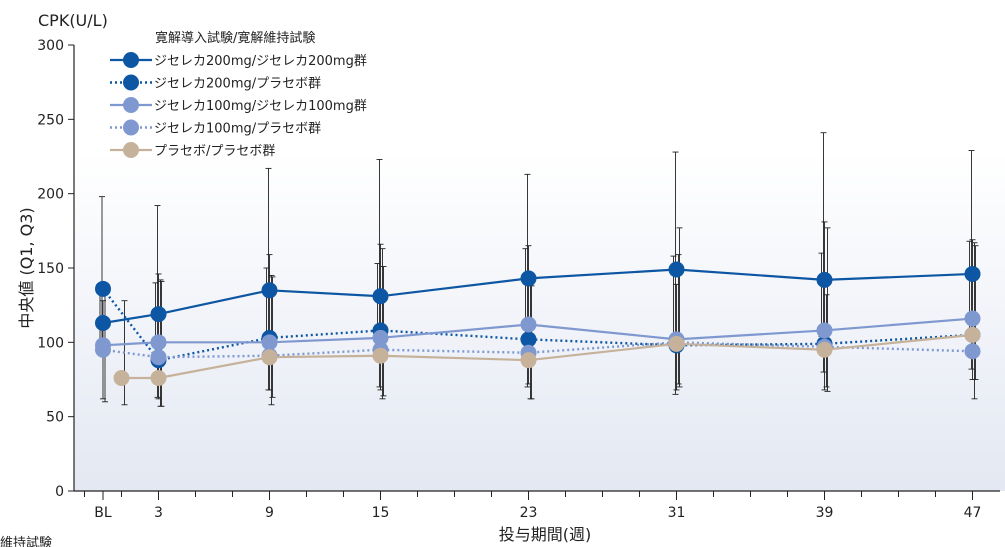  Describe the element at coordinates (50, 120) in the screenshot. I see `y-tick-label: 250` at that location.